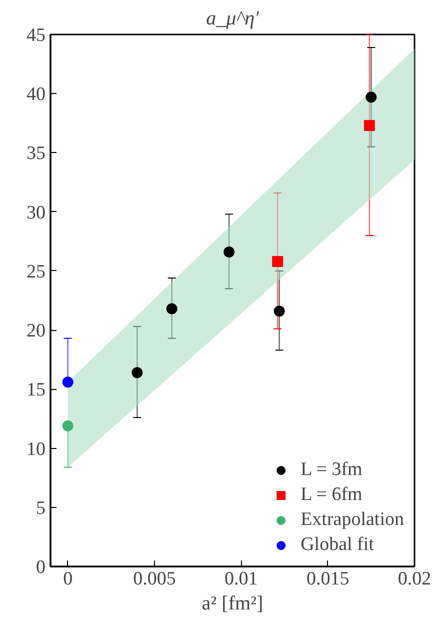  What do you see at coordinates (41, 508) in the screenshot?
I see `y-tick-label: 5` at bounding box center [41, 508].